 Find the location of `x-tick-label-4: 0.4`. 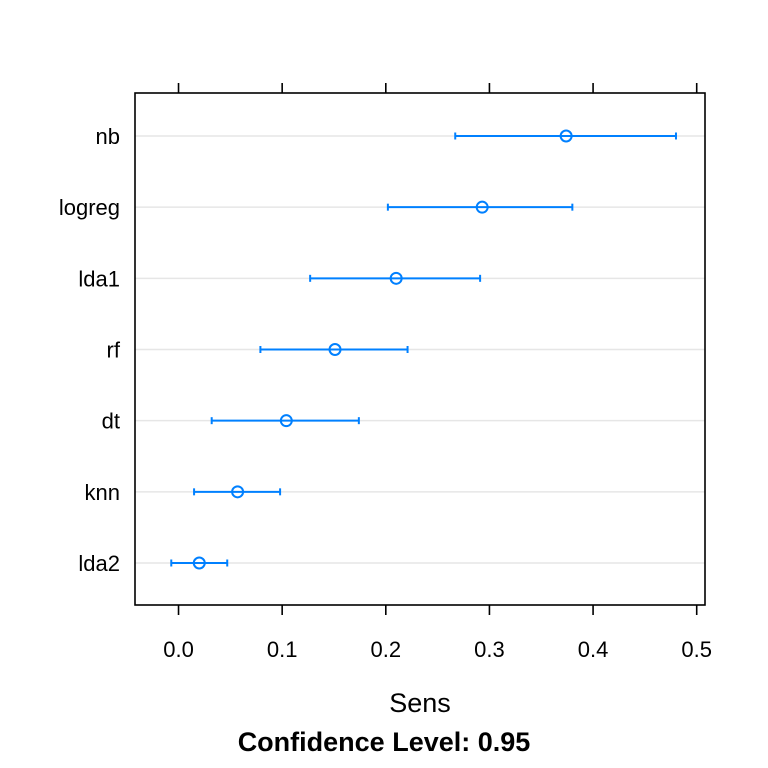

x-tick-label-4: 0.4 is located at coordinates (593, 649).